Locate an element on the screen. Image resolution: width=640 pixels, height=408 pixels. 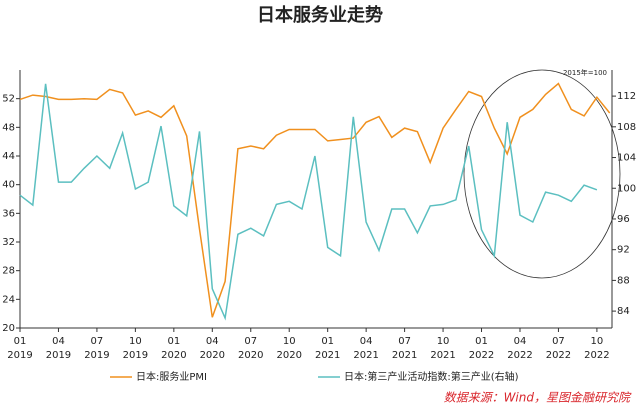
legend-label: 日本:服务业PMI is located at coordinates (171, 376).